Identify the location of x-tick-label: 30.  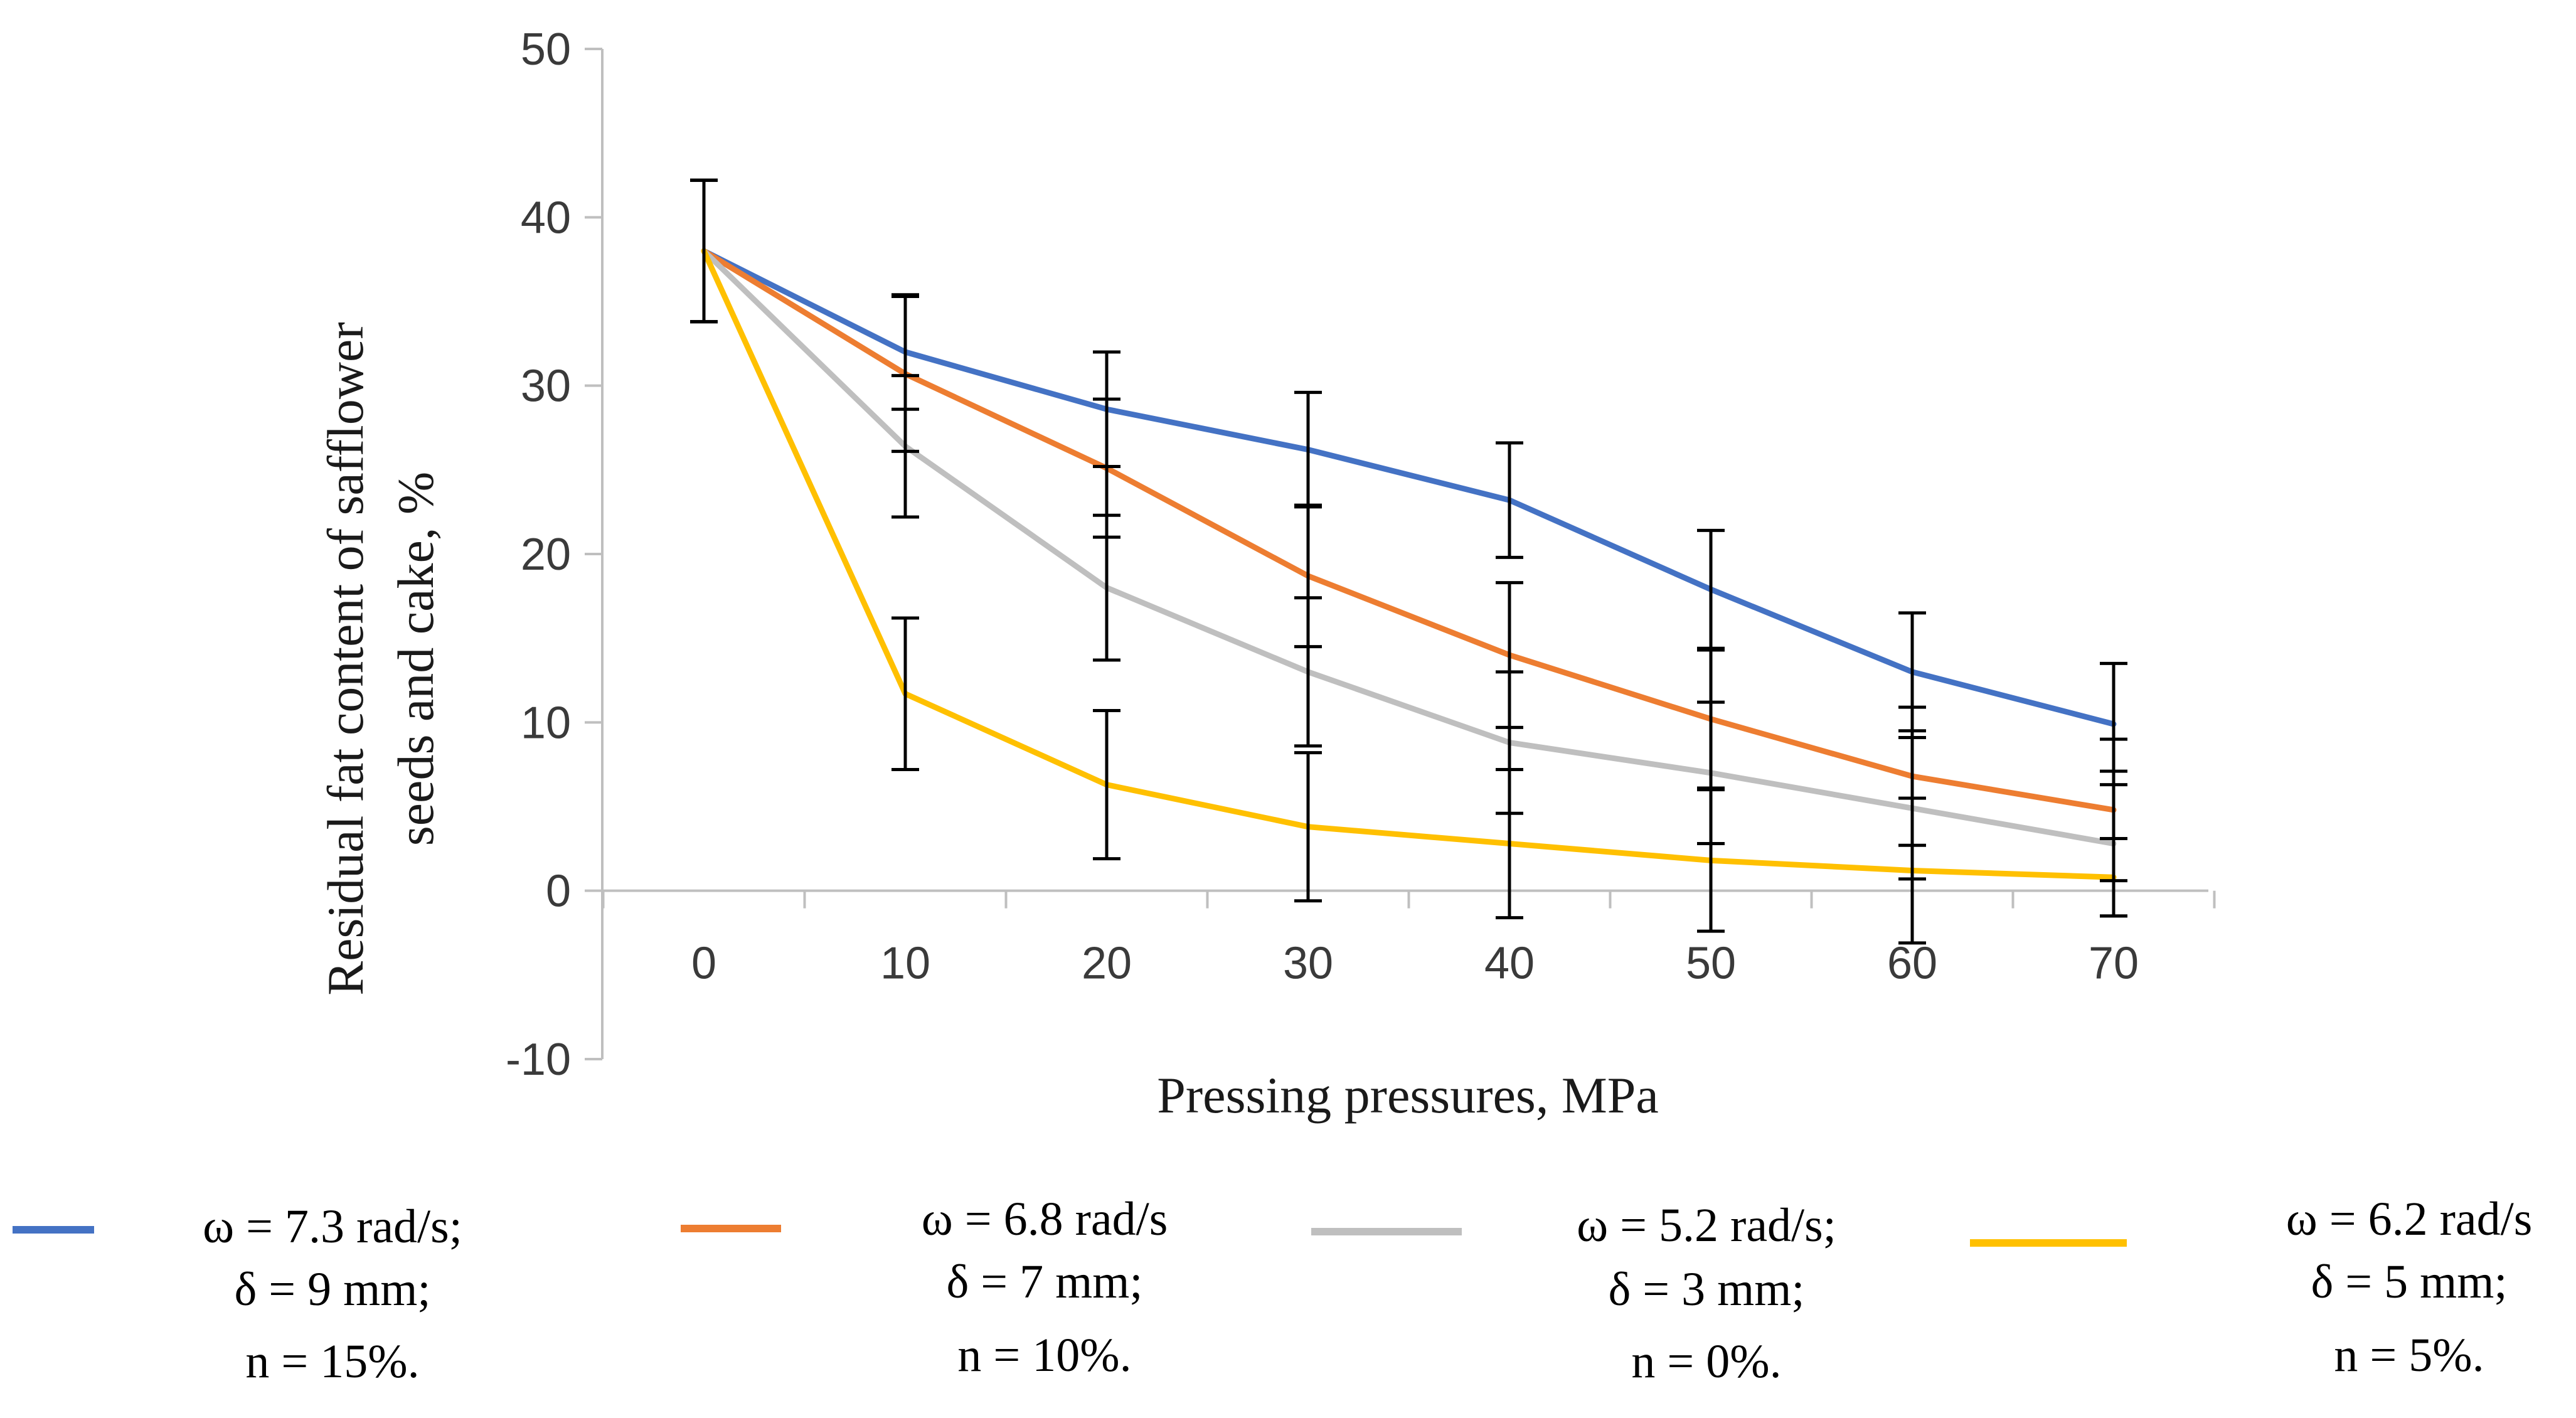
(1308, 964).